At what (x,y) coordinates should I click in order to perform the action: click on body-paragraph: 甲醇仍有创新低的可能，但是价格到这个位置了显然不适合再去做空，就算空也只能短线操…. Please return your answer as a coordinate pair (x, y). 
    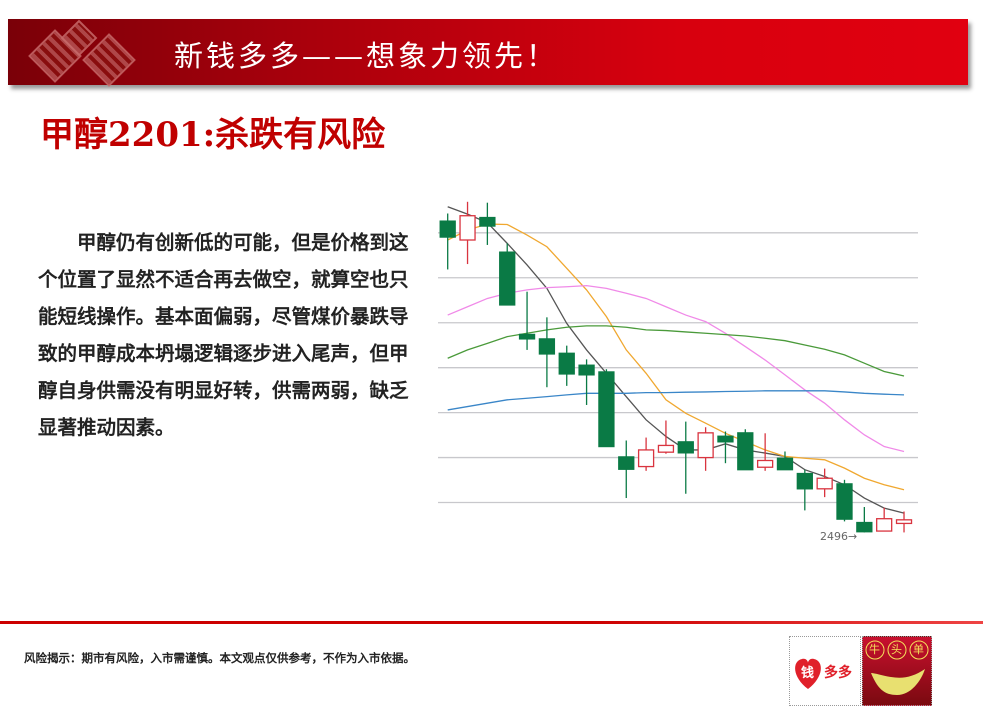
    Looking at the image, I should click on (223, 335).